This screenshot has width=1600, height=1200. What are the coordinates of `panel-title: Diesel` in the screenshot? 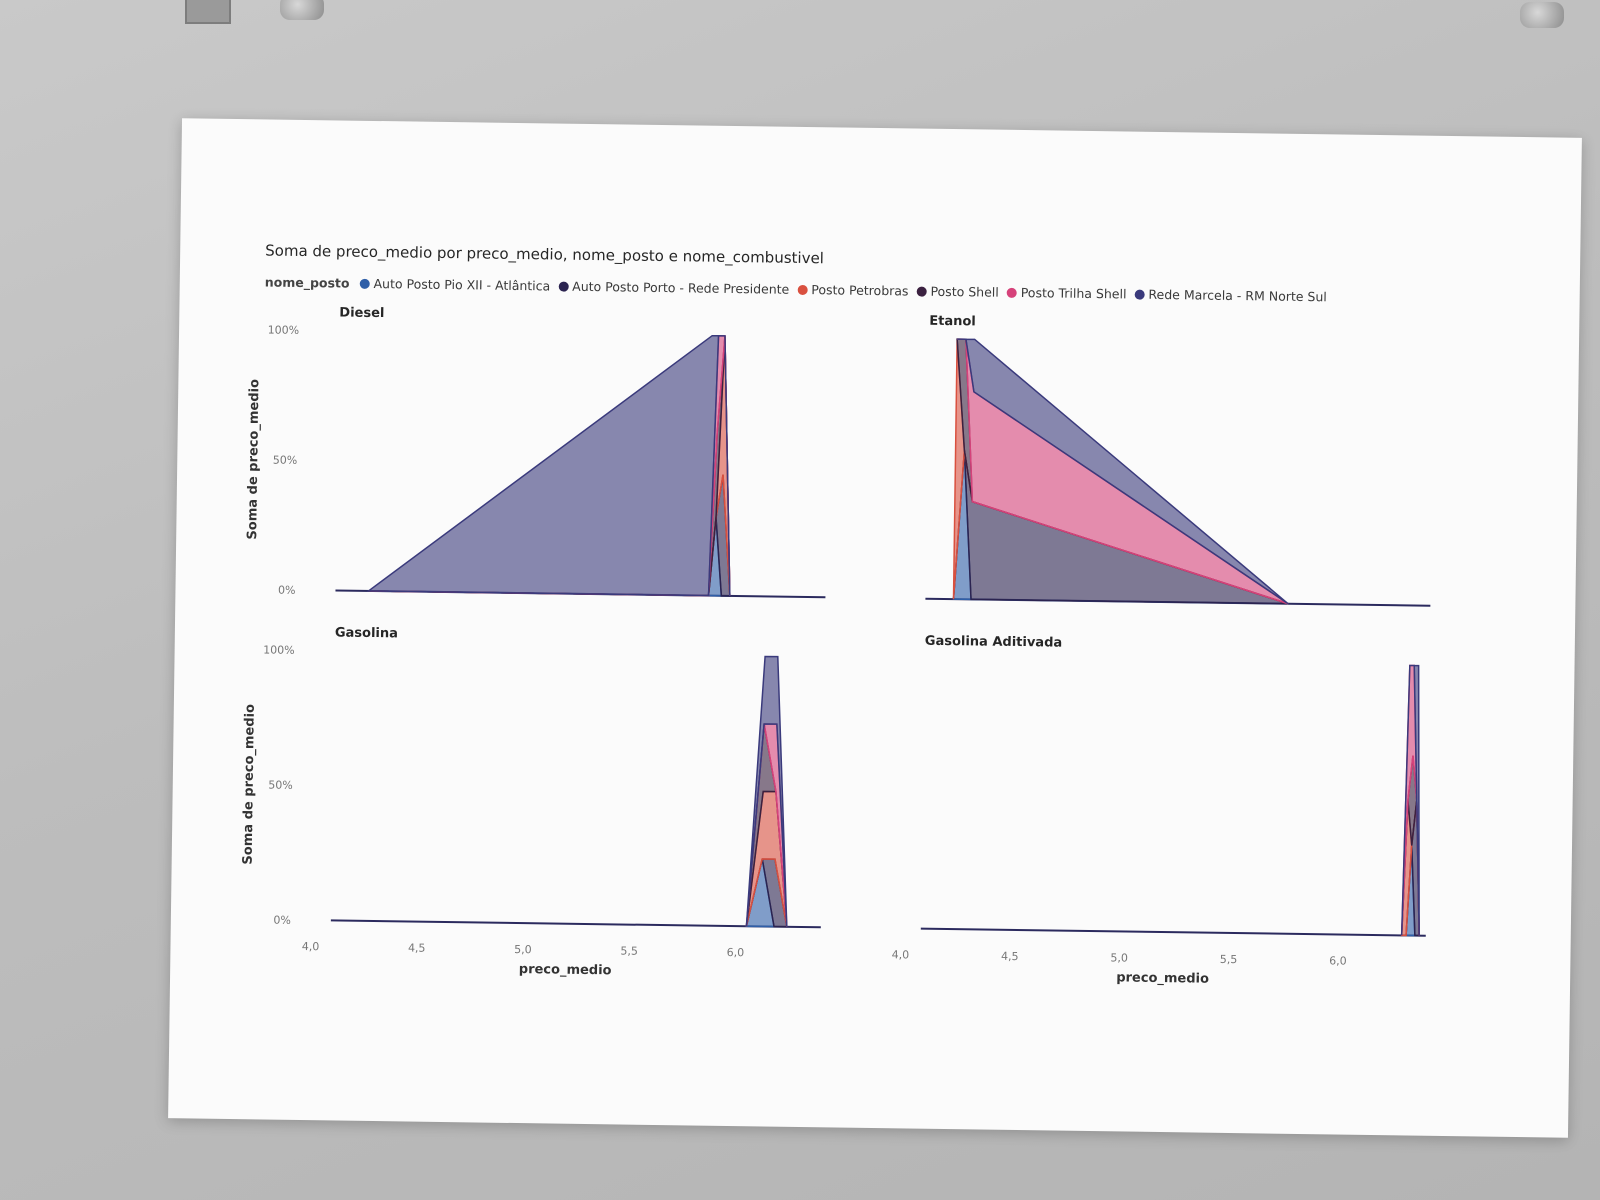 It's located at (361, 313).